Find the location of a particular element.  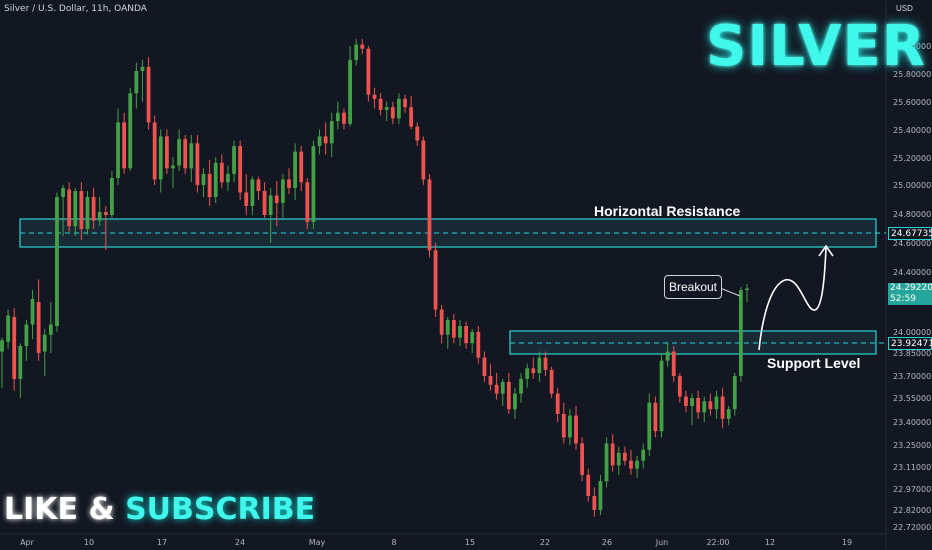

breakout-pointer is located at coordinates (730, 292).